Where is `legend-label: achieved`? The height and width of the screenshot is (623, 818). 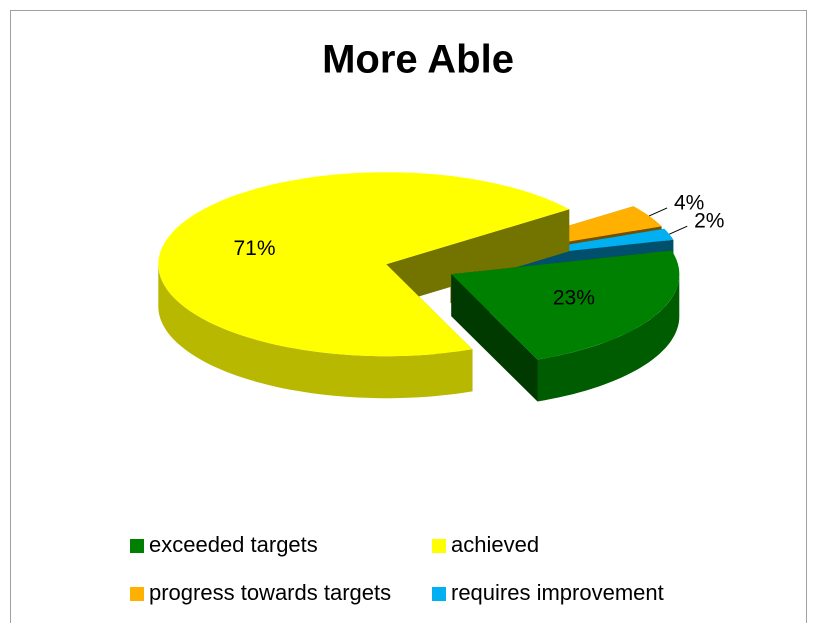 legend-label: achieved is located at coordinates (495, 544).